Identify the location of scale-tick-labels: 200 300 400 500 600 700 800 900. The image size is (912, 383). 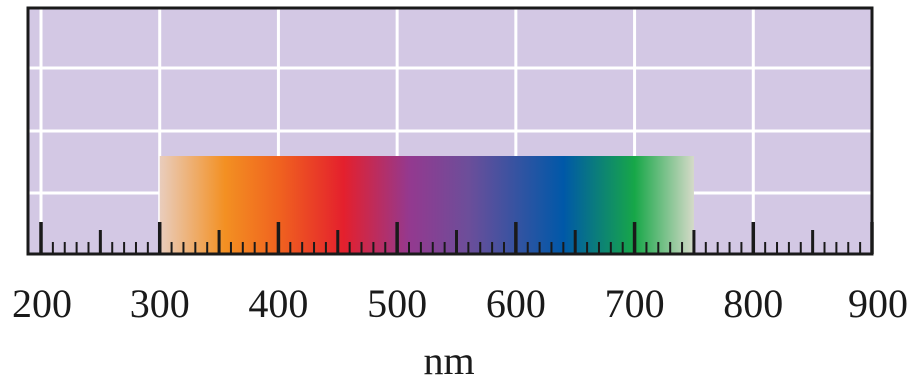
(460, 303).